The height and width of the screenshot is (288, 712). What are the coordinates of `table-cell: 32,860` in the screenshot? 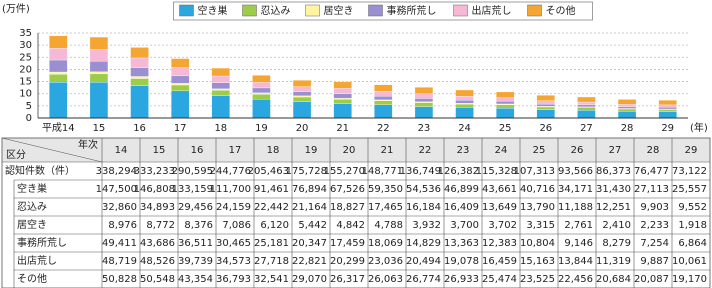 It's located at (119, 207).